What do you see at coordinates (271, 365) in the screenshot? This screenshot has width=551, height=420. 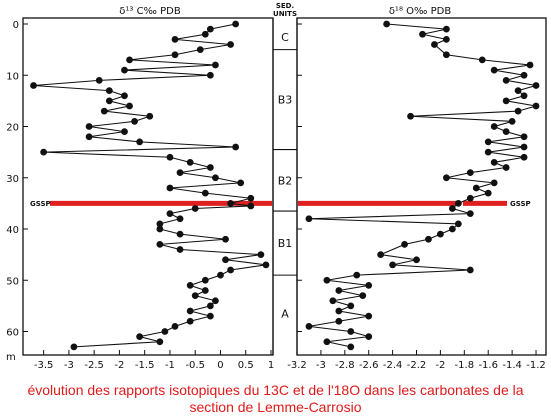 I see `x-tick-label: 1` at bounding box center [271, 365].